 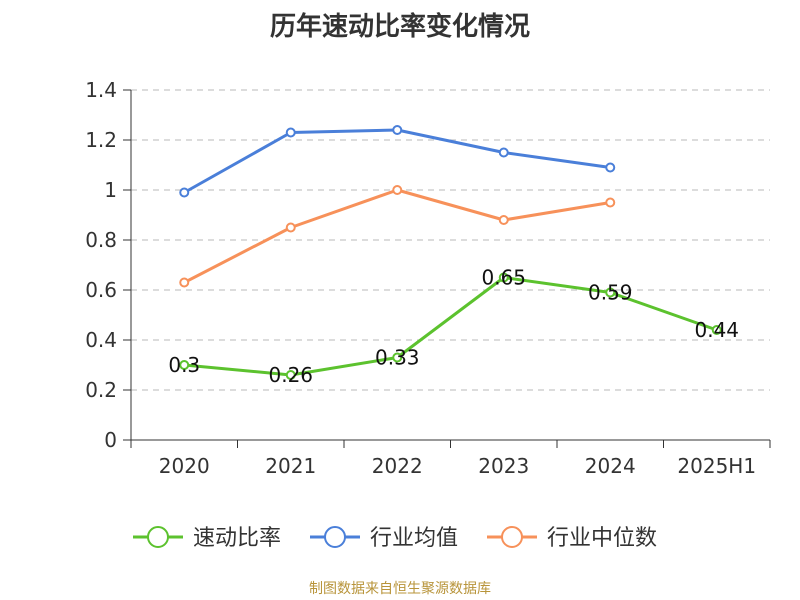 I want to click on x-tick-label: 2022, so click(x=397, y=466).